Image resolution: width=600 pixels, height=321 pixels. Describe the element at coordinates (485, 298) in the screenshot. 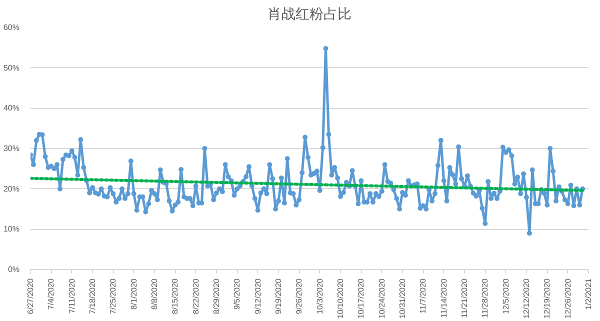

I see `x-tick-label: 11/28/2020` at that location.